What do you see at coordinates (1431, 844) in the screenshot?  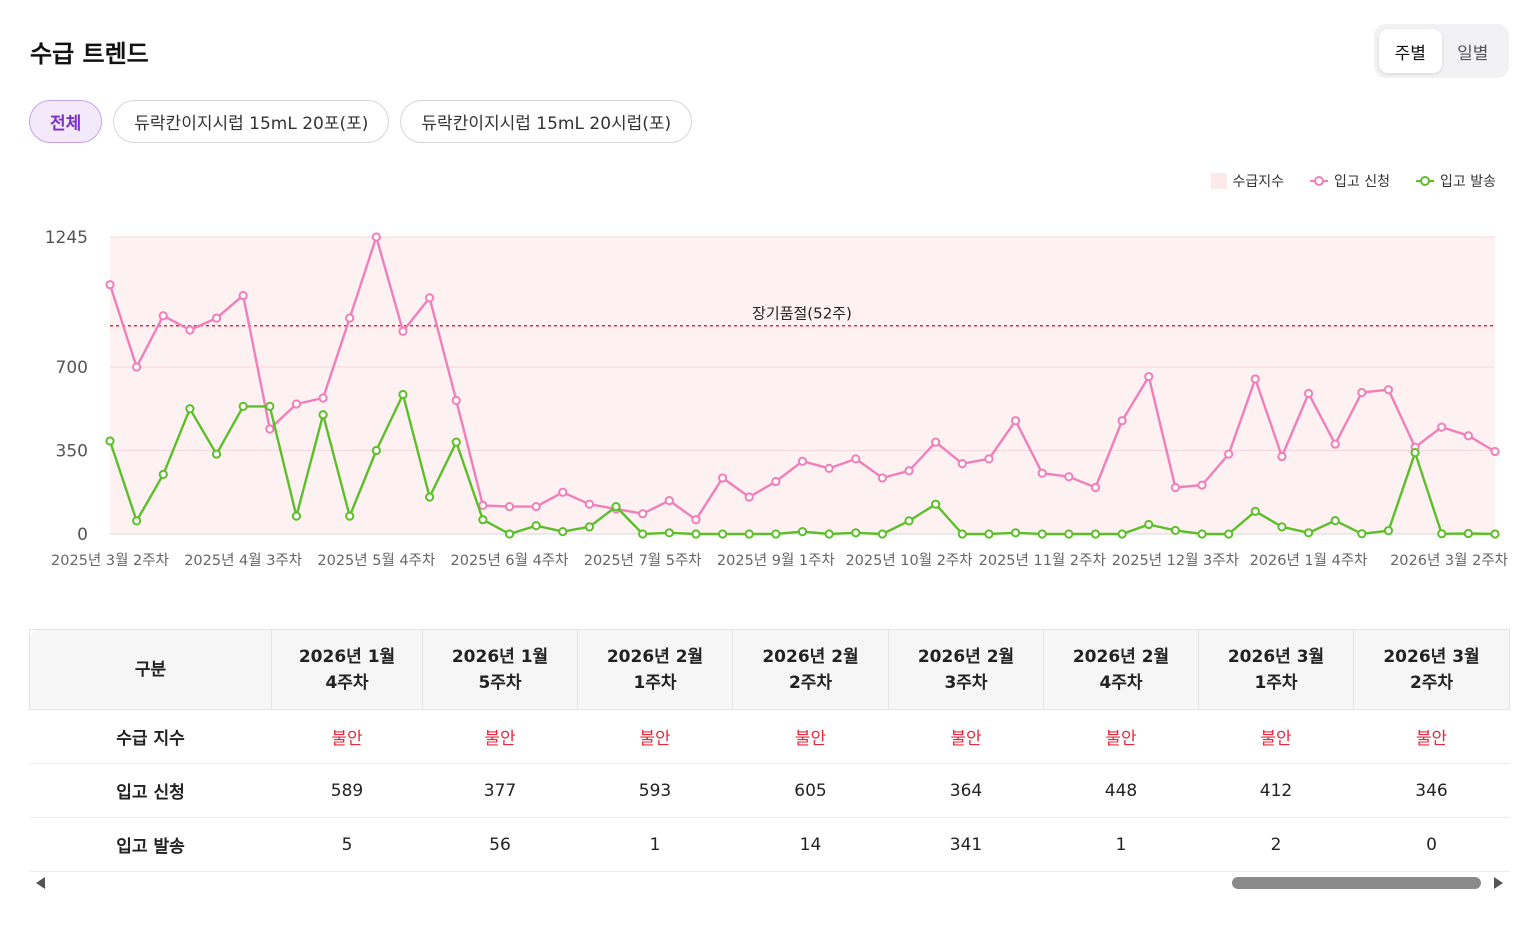 I see `table-cell: 0` at bounding box center [1431, 844].